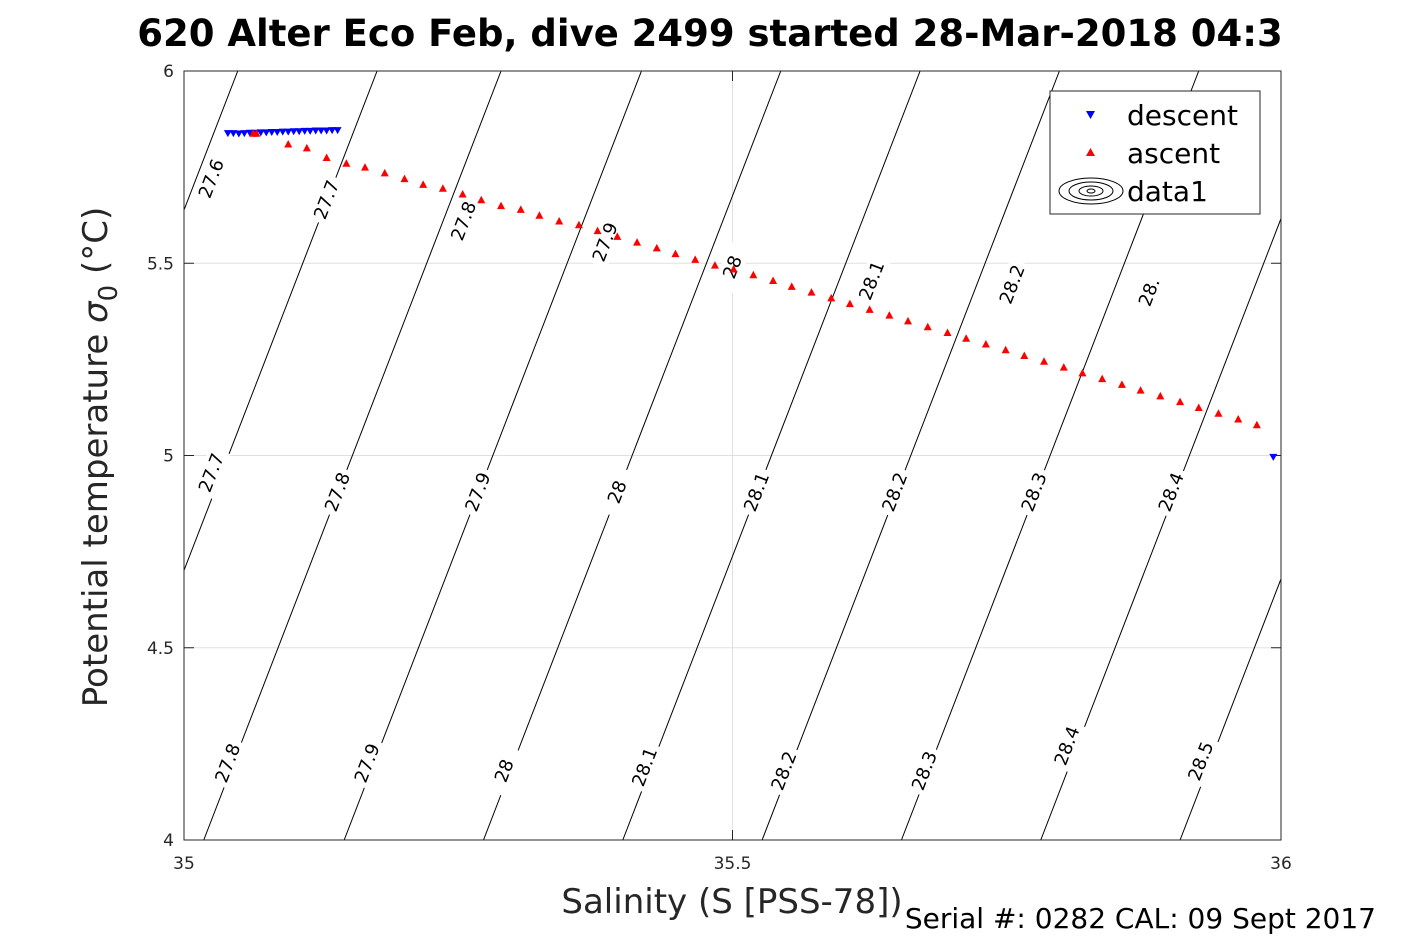  What do you see at coordinates (1281, 864) in the screenshot?
I see `x-tick-label: 36` at bounding box center [1281, 864].